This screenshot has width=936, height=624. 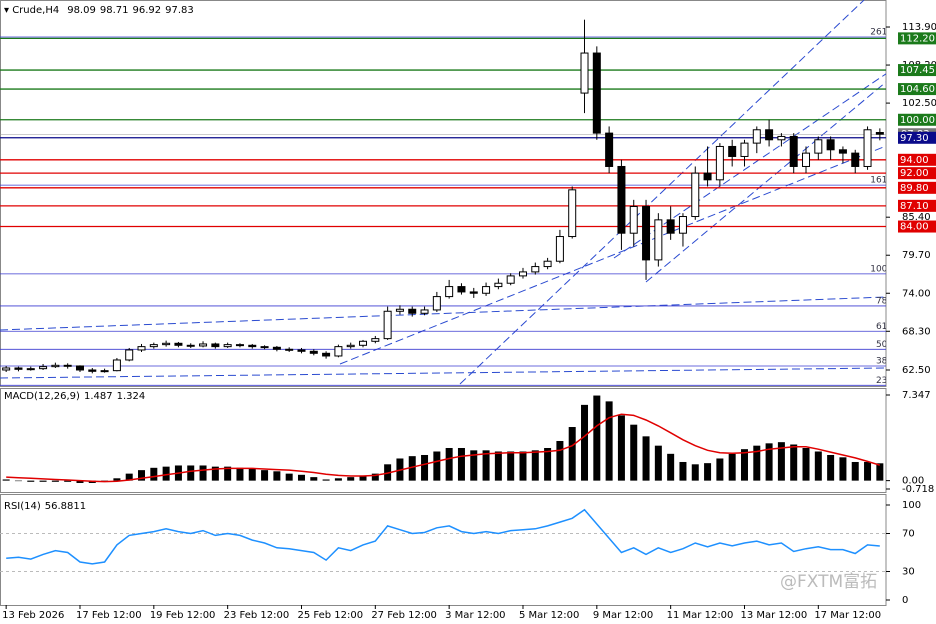 I want to click on level-label: 112.20, so click(x=917, y=38).